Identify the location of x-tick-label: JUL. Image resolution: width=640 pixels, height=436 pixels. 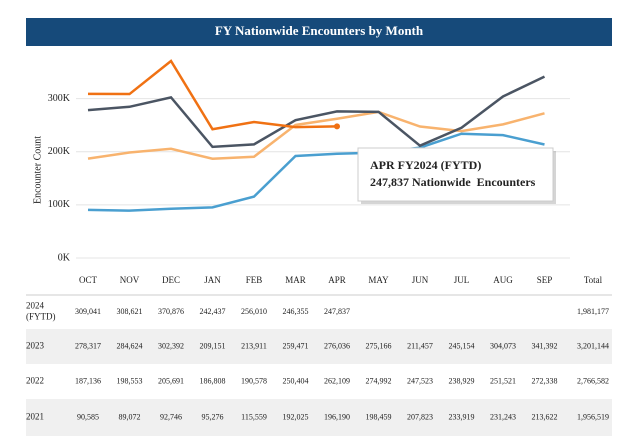
(462, 280).